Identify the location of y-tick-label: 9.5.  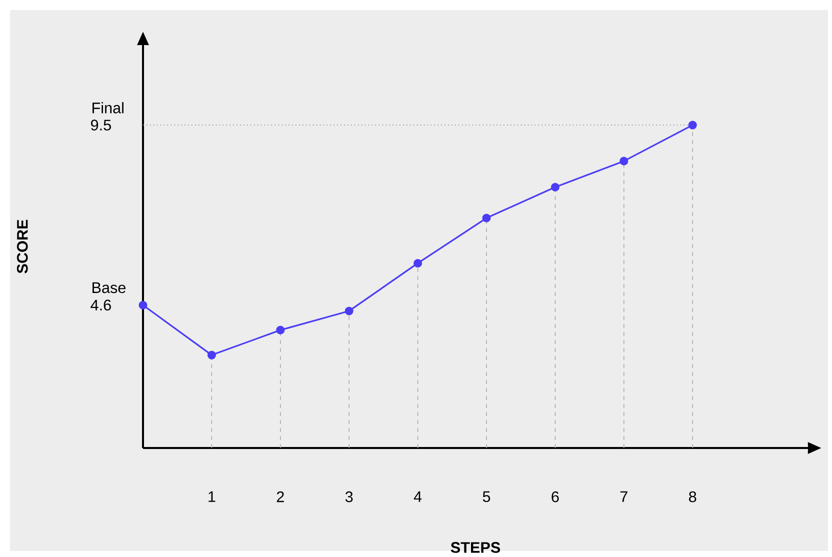
(101, 124).